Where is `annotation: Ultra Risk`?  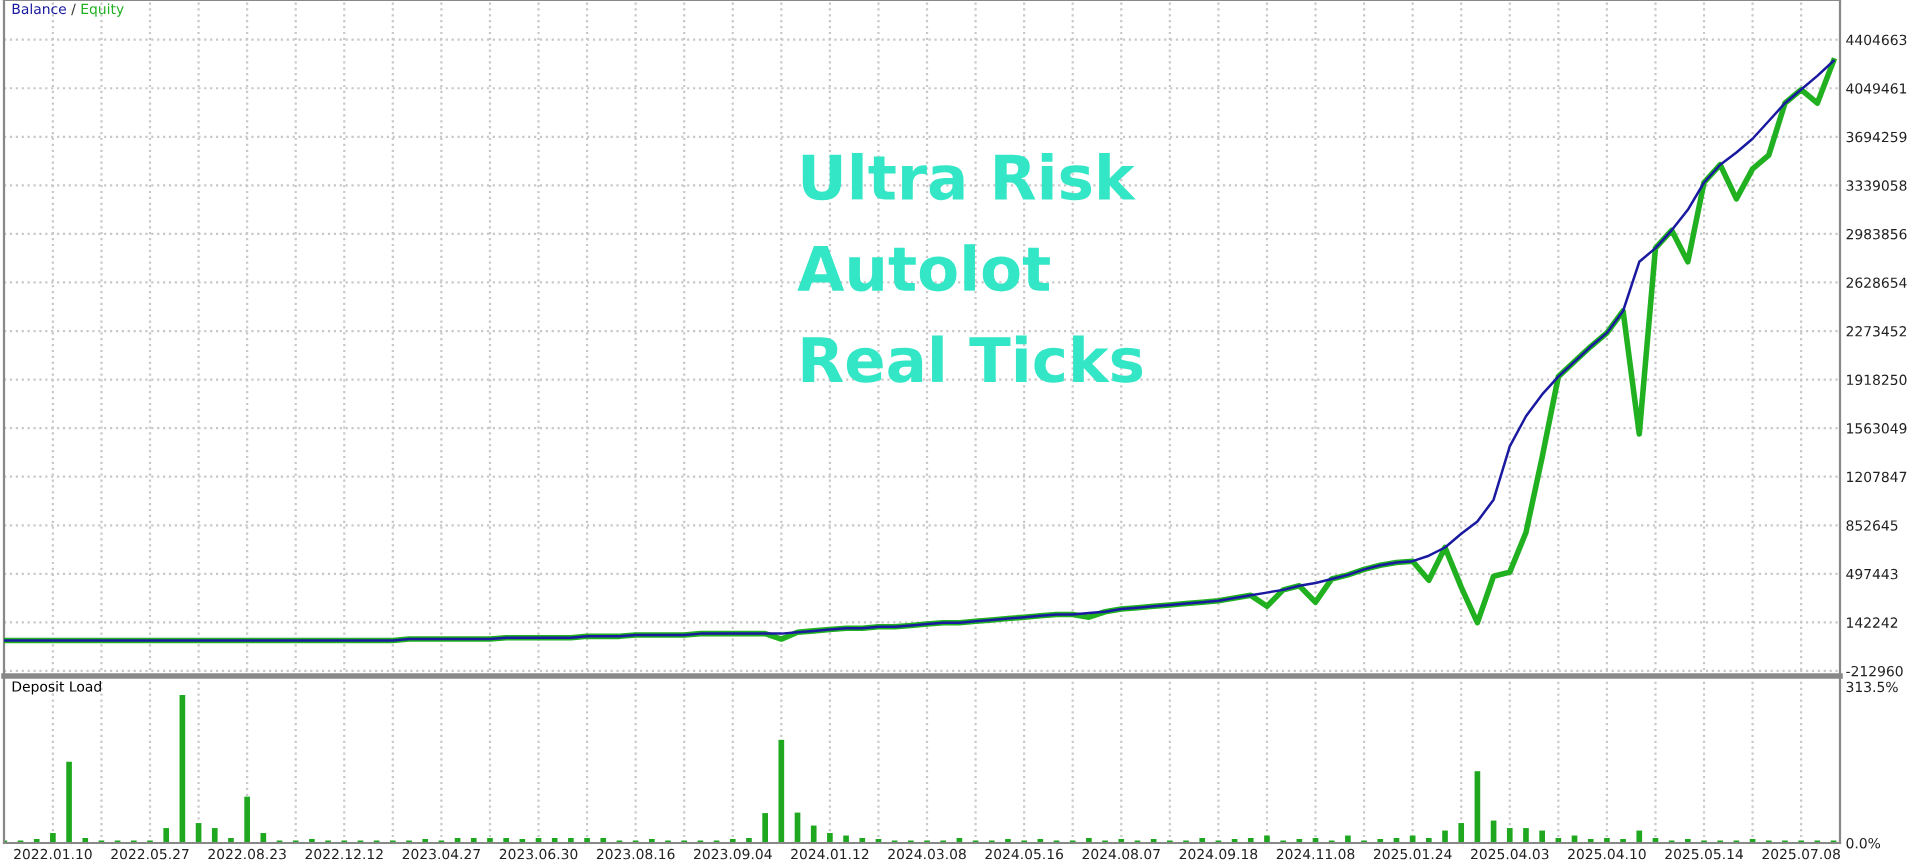 annotation: Ultra Risk is located at coordinates (969, 176).